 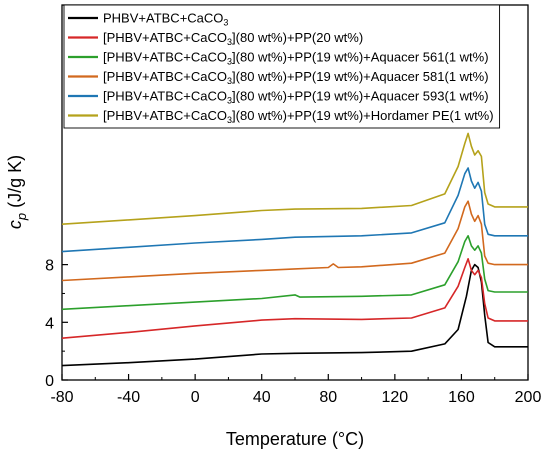 I want to click on x-tick-label: -40, so click(x=128, y=397).